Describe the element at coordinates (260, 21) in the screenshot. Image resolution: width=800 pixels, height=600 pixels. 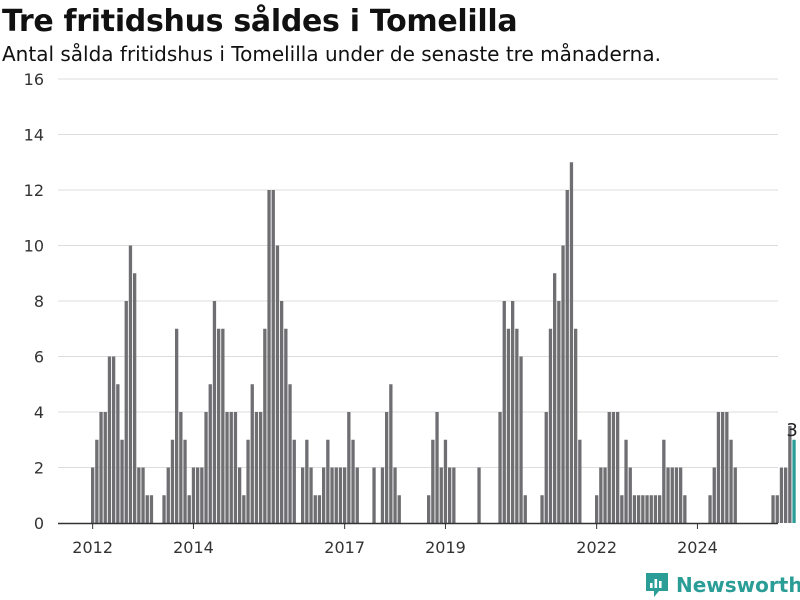
I see `chart-title: Tre fritidshus såldes i Tomelilla` at that location.